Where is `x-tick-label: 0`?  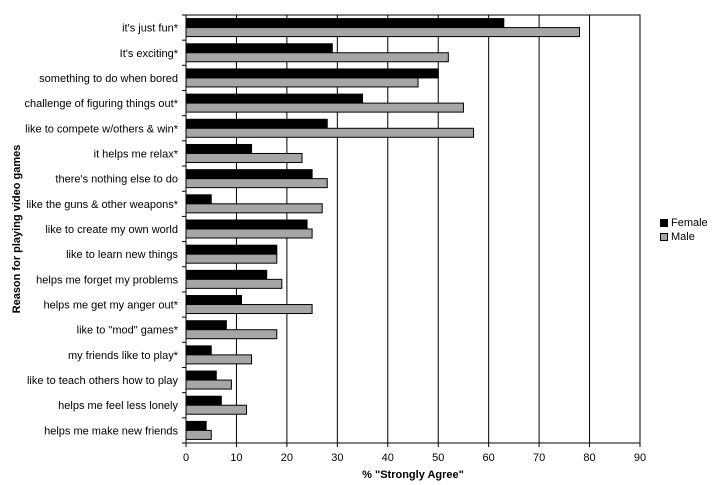 x-tick-label: 0 is located at coordinates (186, 458).